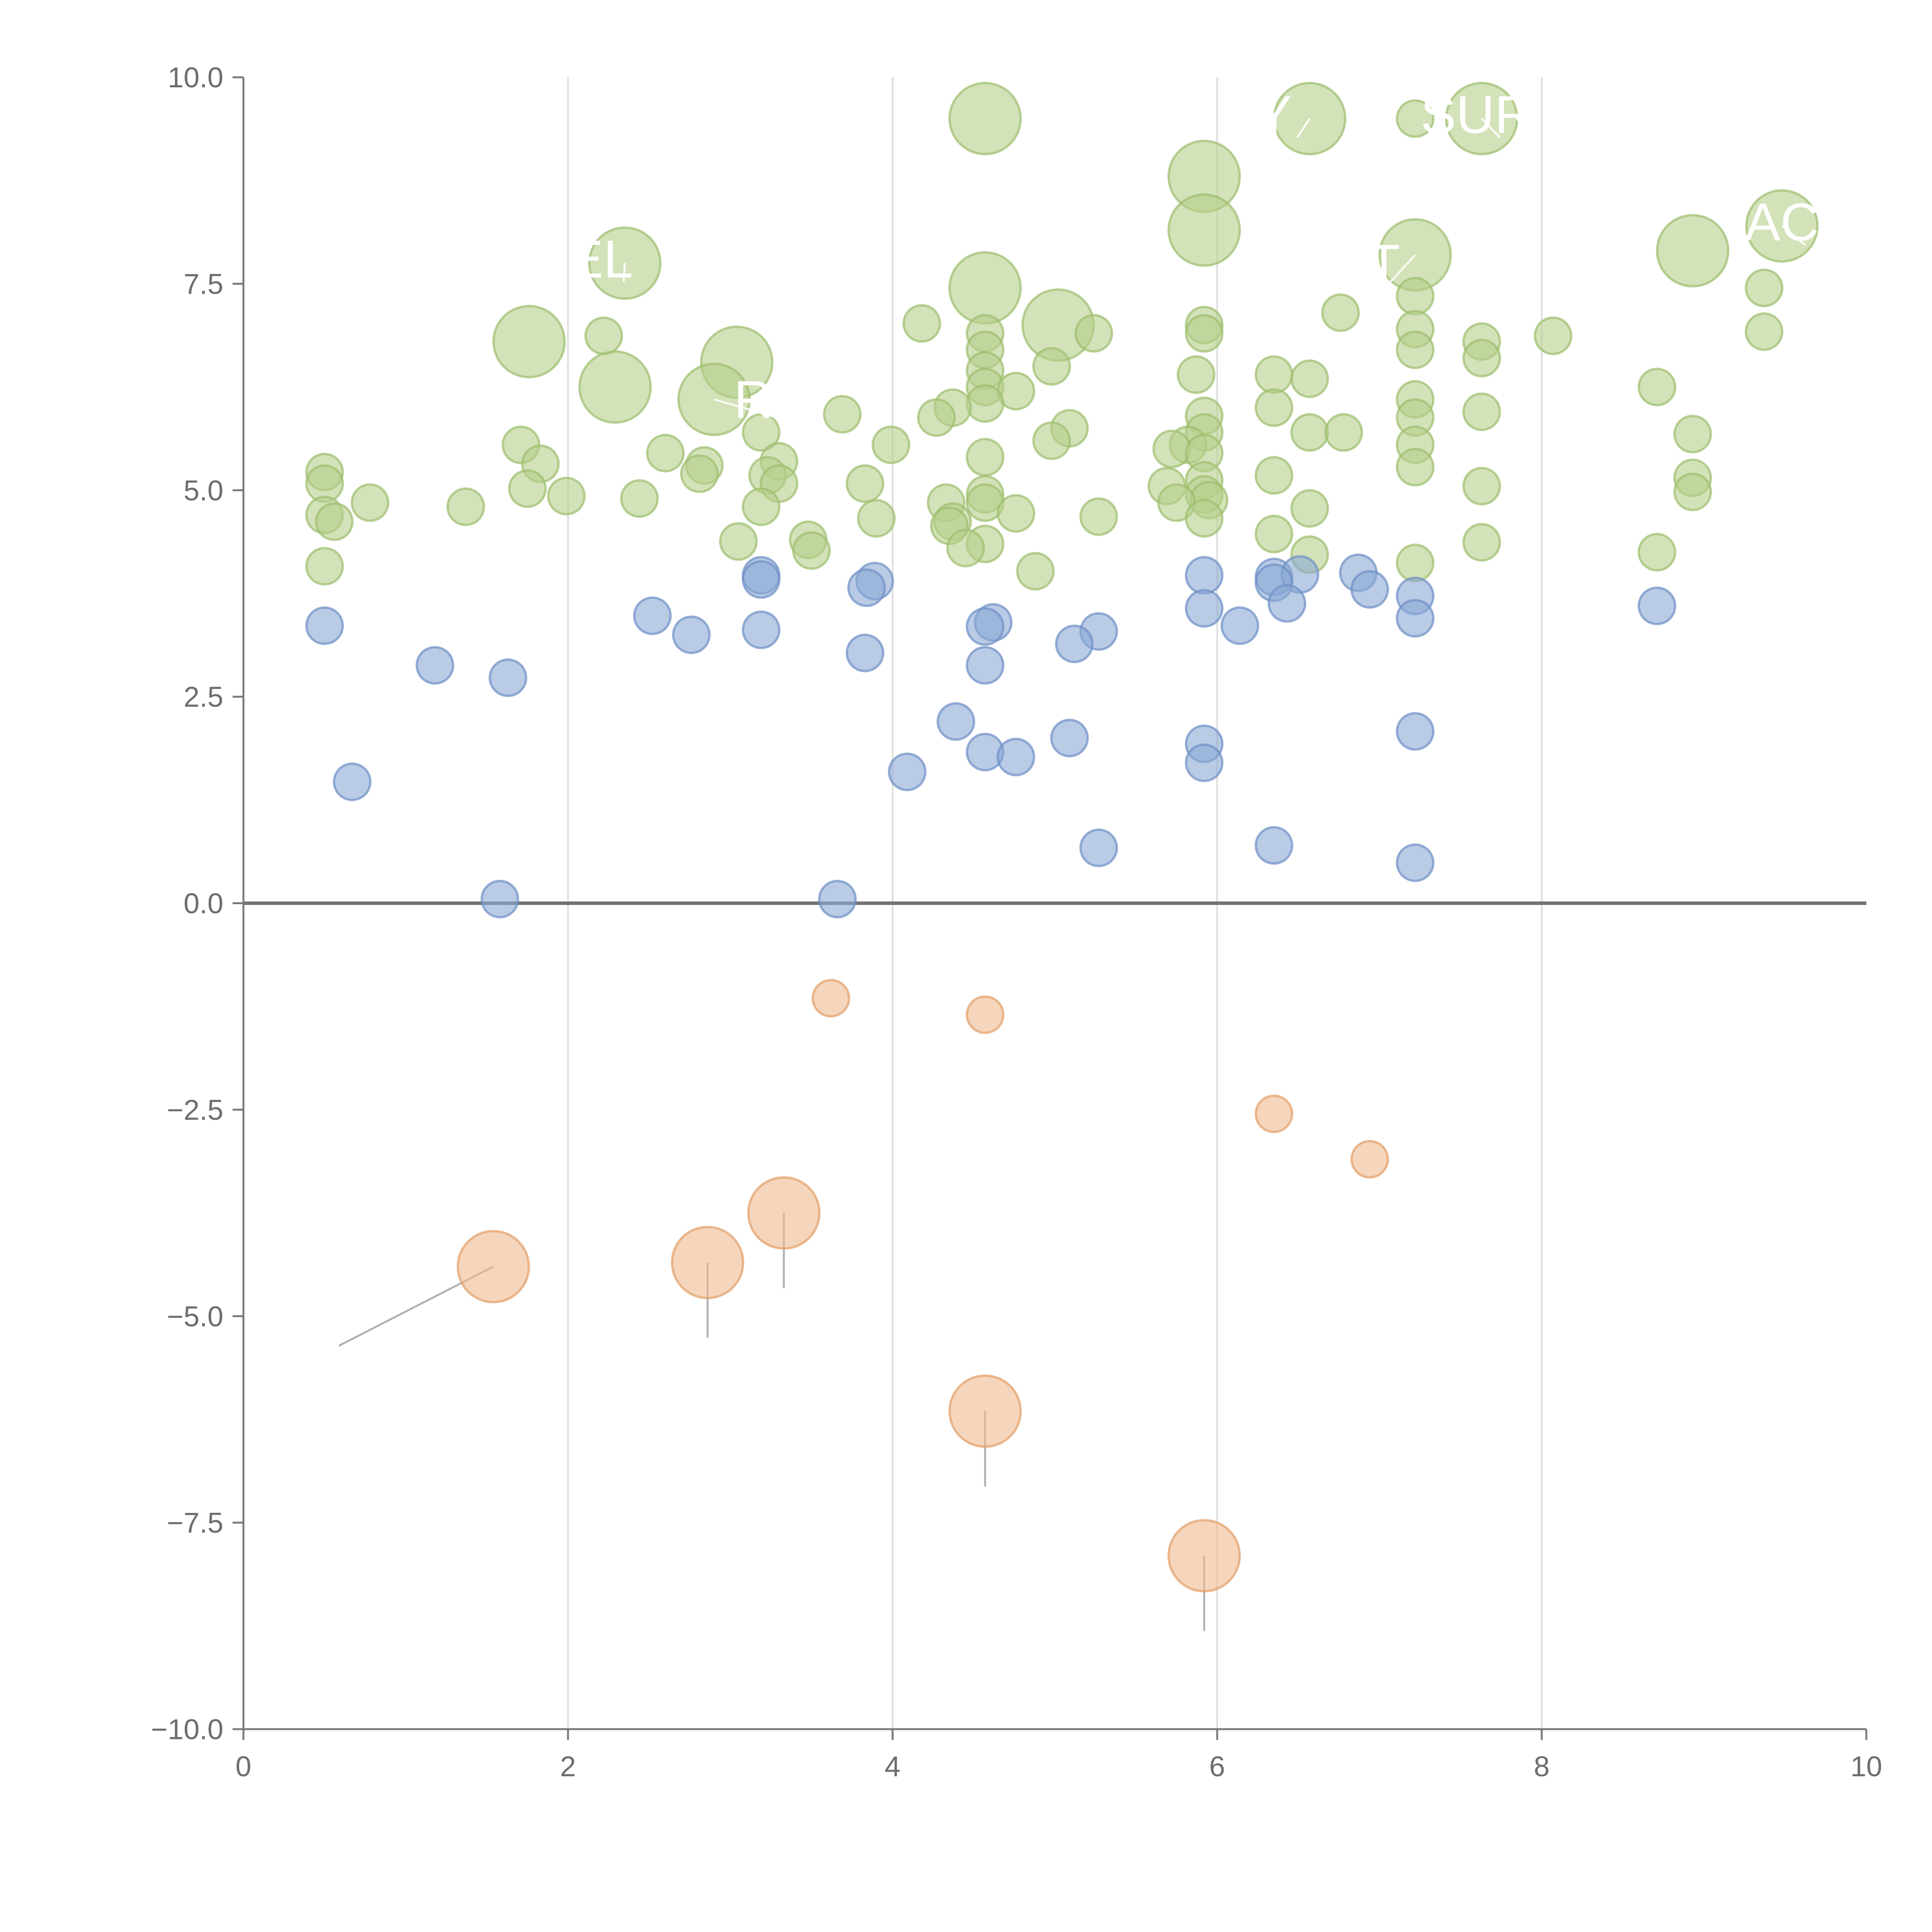 The image size is (1932, 1932). What do you see at coordinates (196, 78) in the screenshot?
I see `y-tick-label-8: 10.0` at bounding box center [196, 78].